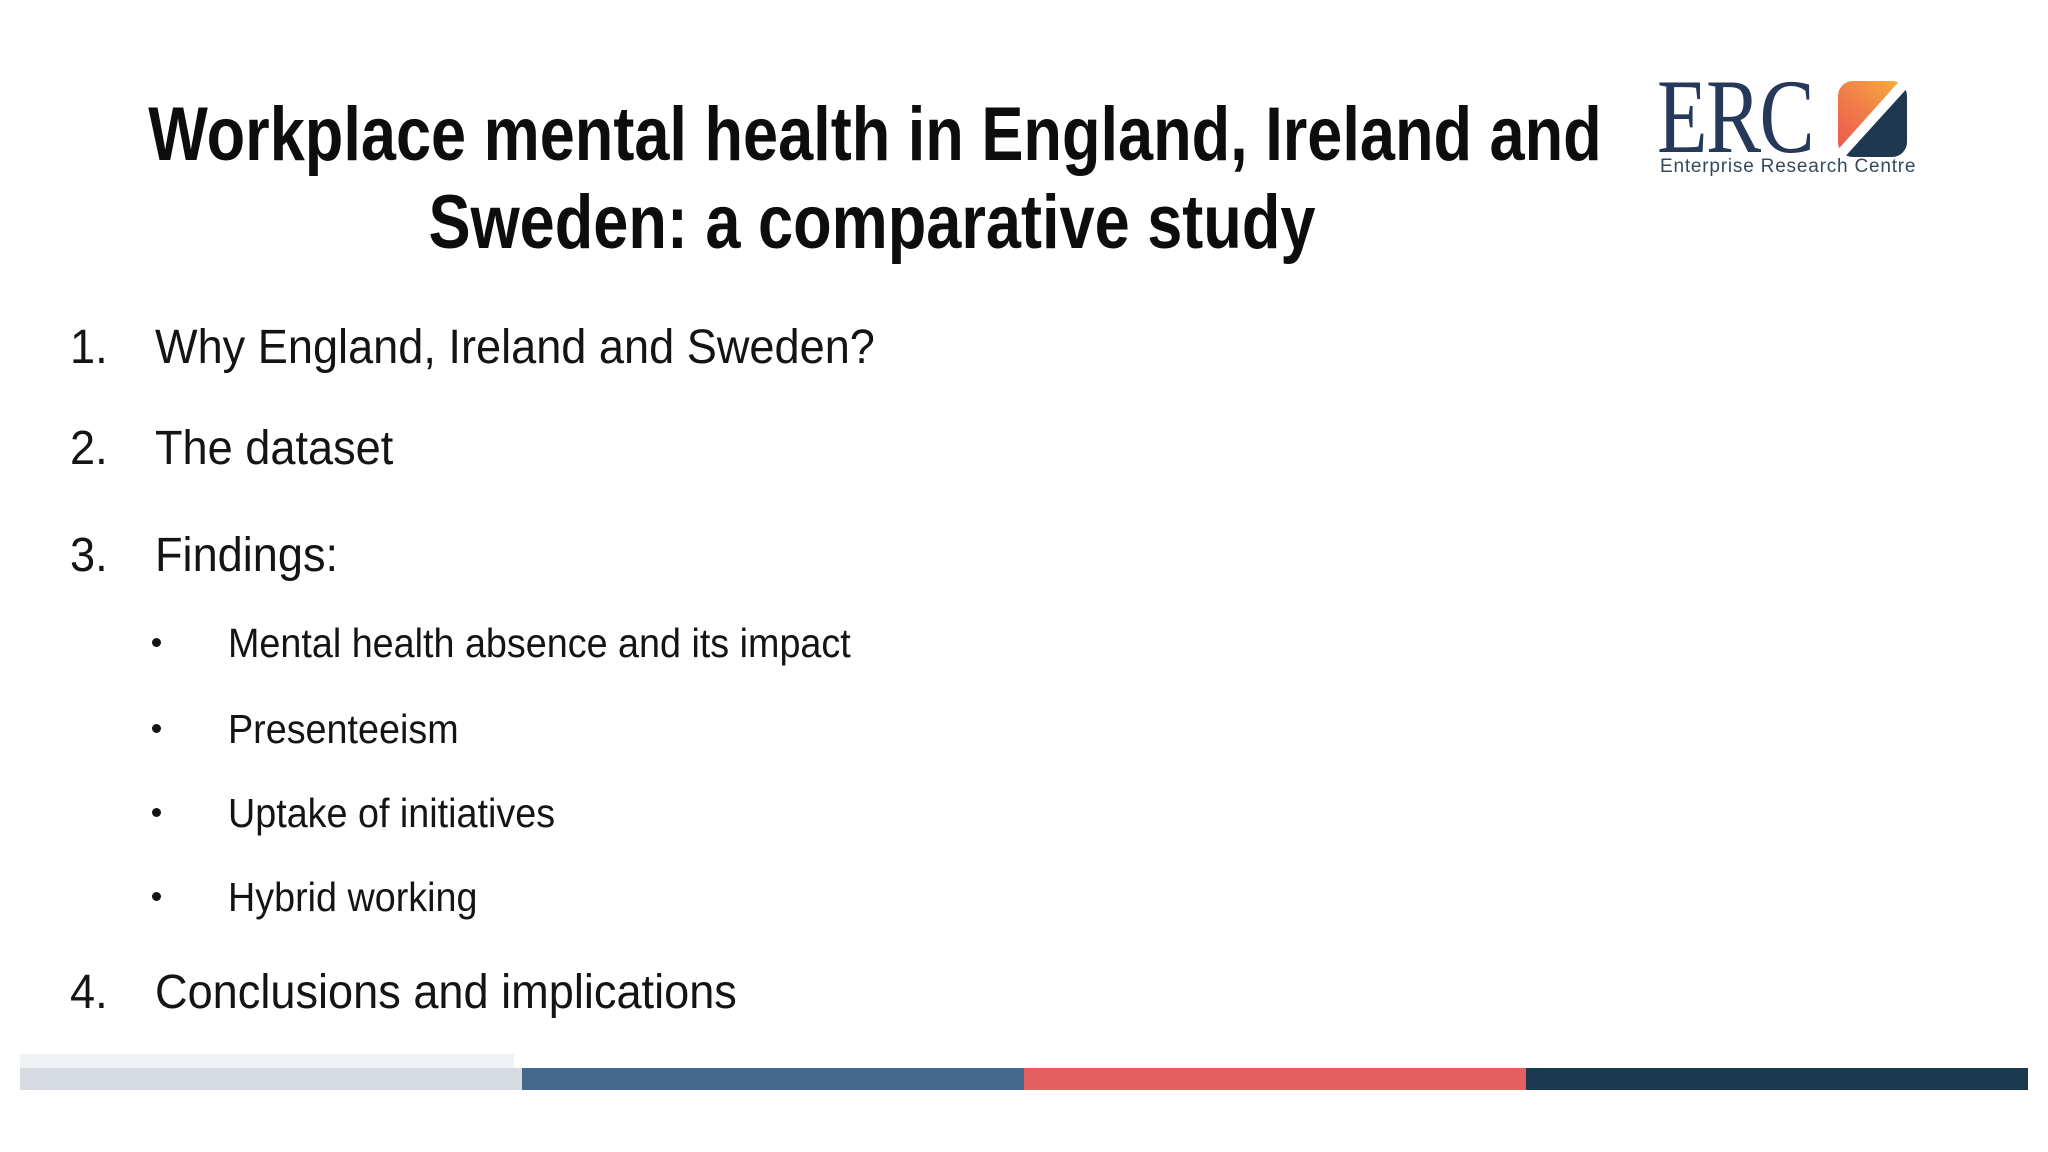 The image size is (2048, 1152). I want to click on footer-segment-navy, so click(1777, 1079).